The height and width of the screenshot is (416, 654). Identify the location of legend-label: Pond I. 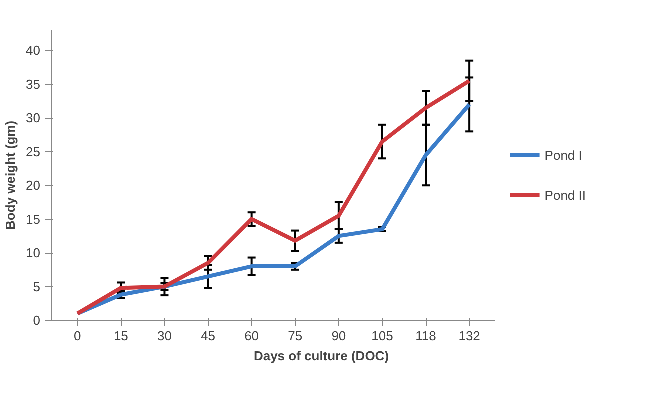
(564, 155).